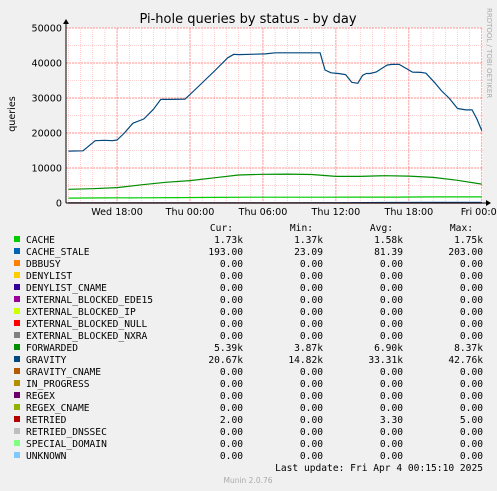 The height and width of the screenshot is (491, 497). What do you see at coordinates (46, 420) in the screenshot?
I see `legend-series-name: RETRIED` at bounding box center [46, 420].